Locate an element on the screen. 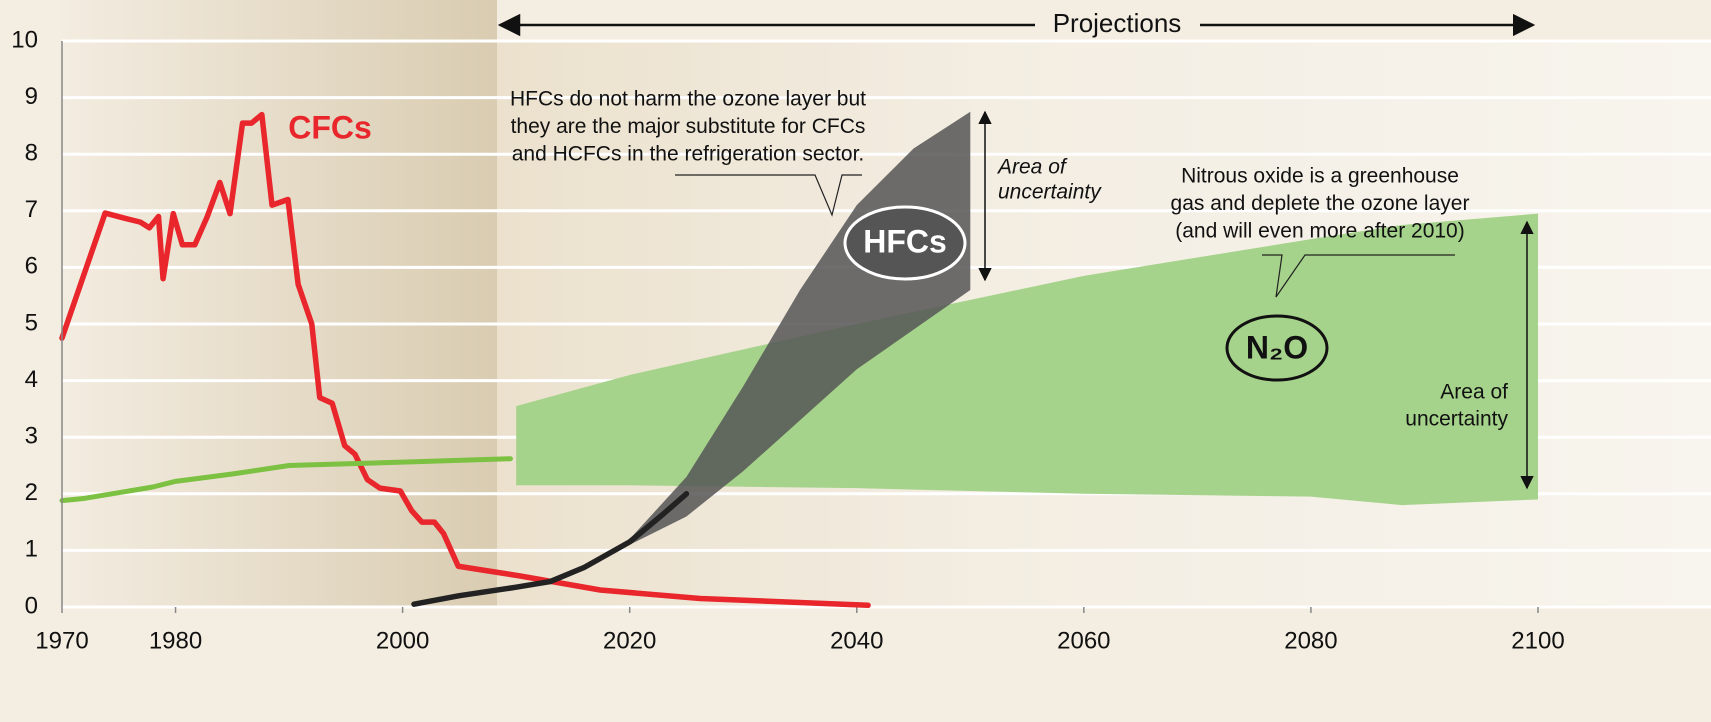 This screenshot has width=1711, height=722. y-tick-label: 1 is located at coordinates (31, 549).